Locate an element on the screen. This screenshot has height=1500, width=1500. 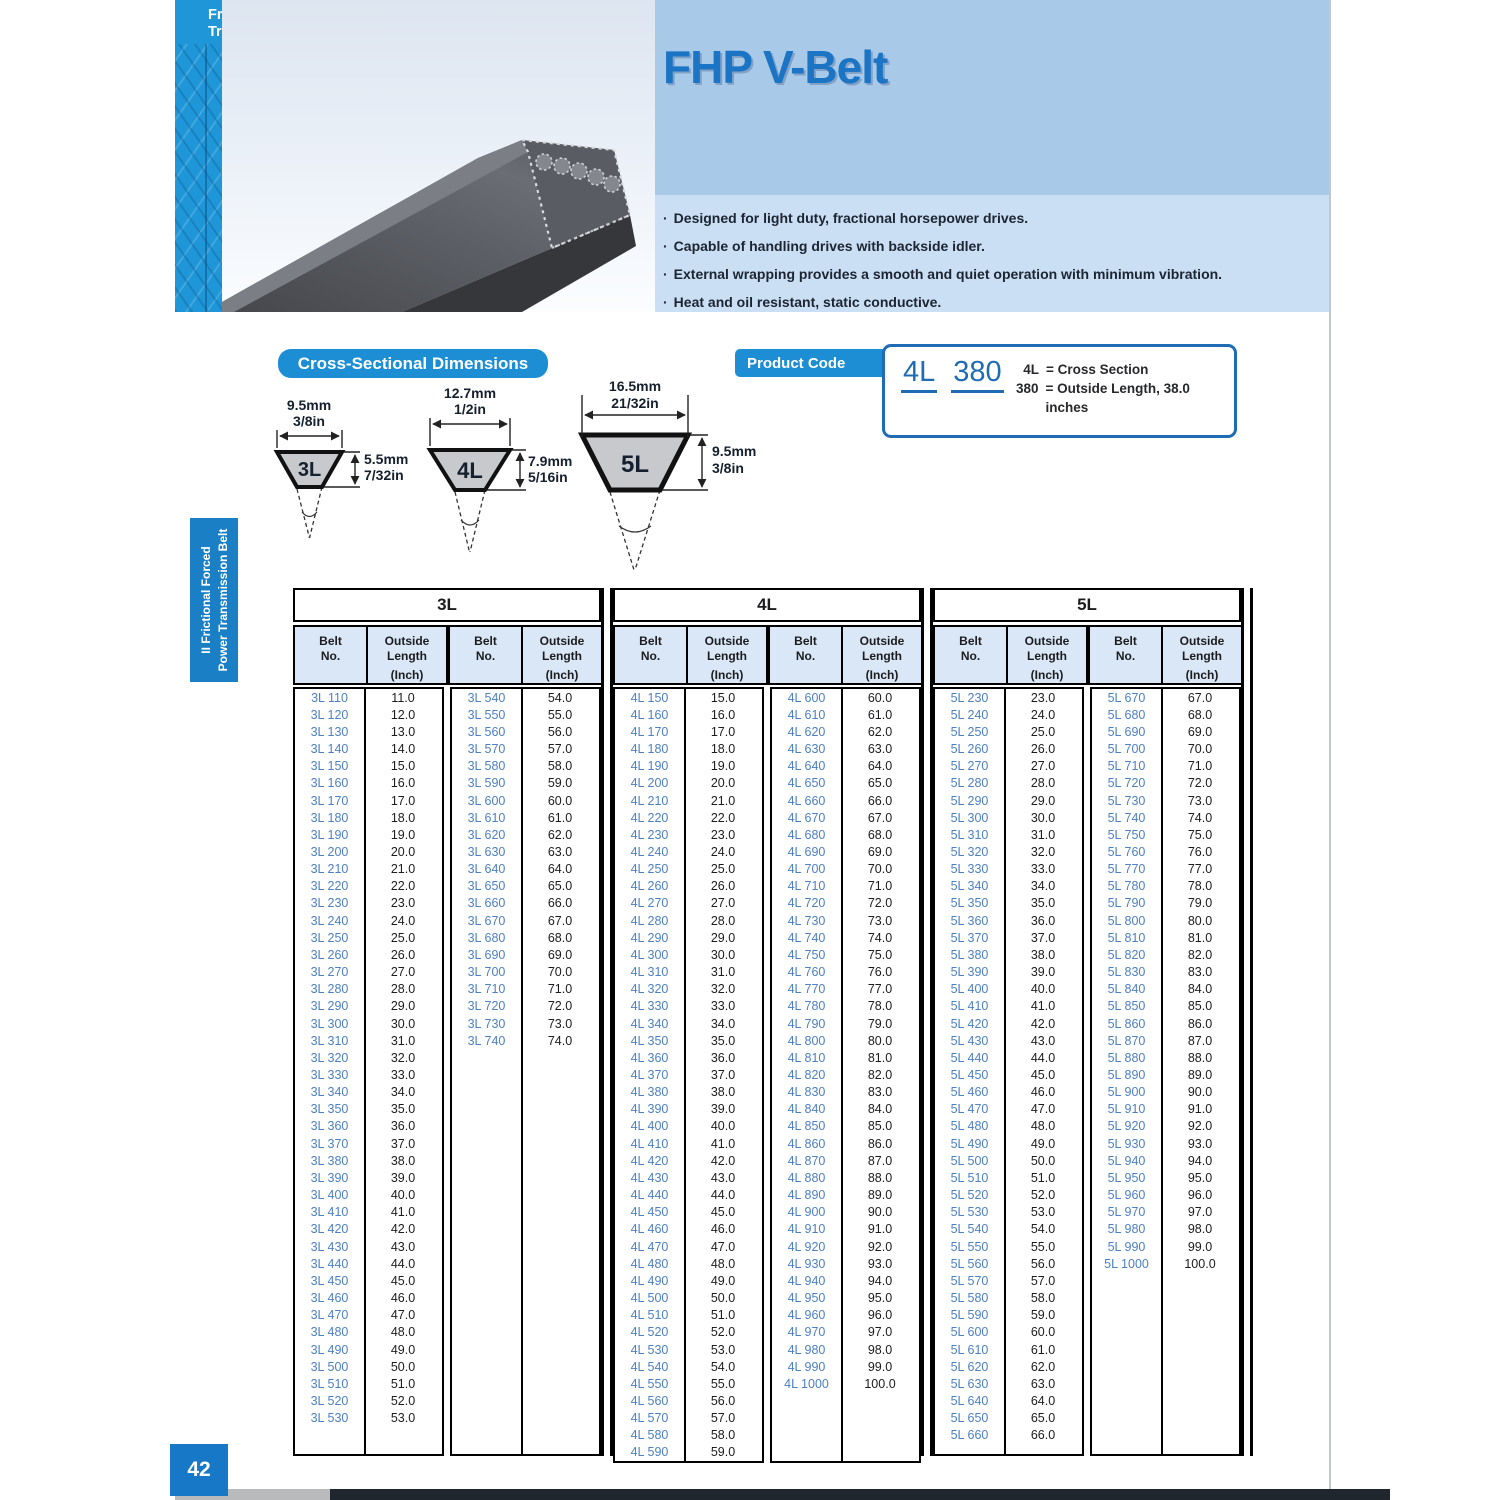
belt-no-cell: 4L 390 is located at coordinates (649, 1109).